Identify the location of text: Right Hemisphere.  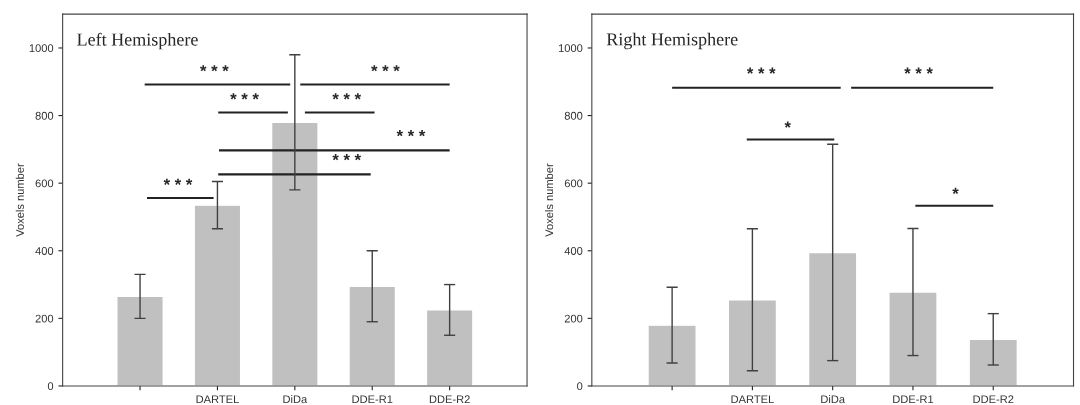
(672, 41).